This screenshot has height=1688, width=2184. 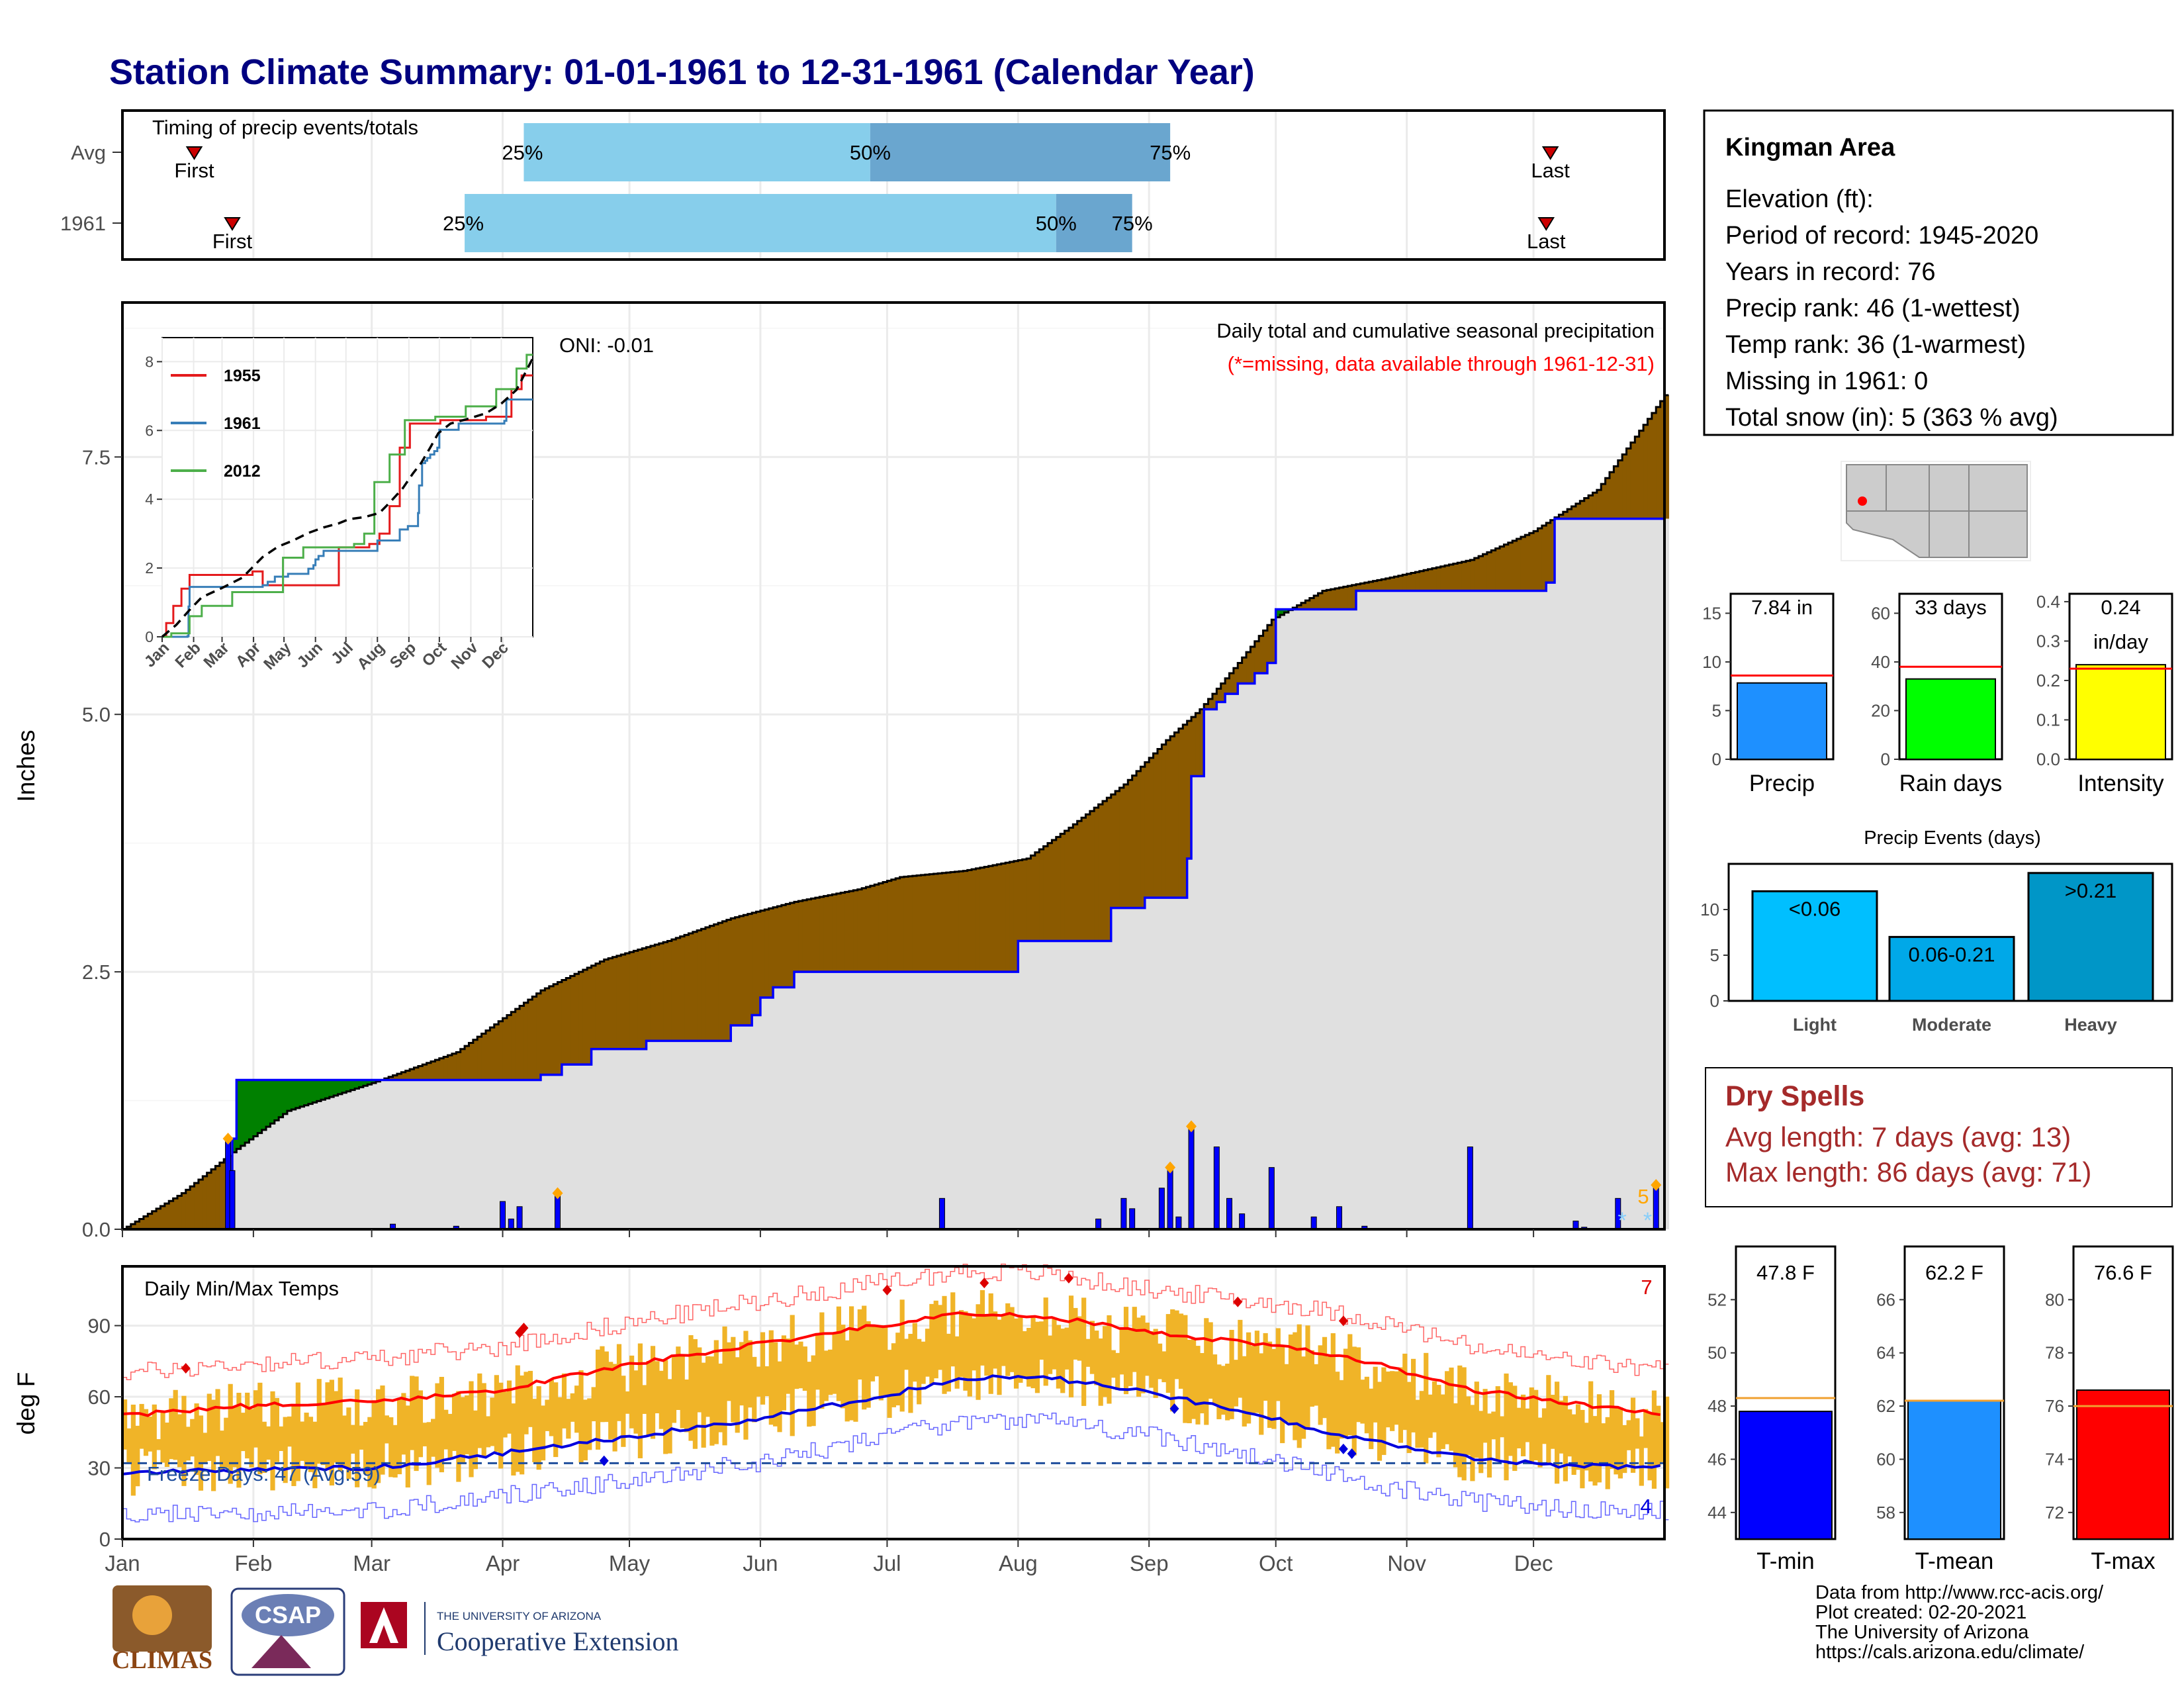 What do you see at coordinates (870, 152) in the screenshot?
I see `pct50-label: 50%` at bounding box center [870, 152].